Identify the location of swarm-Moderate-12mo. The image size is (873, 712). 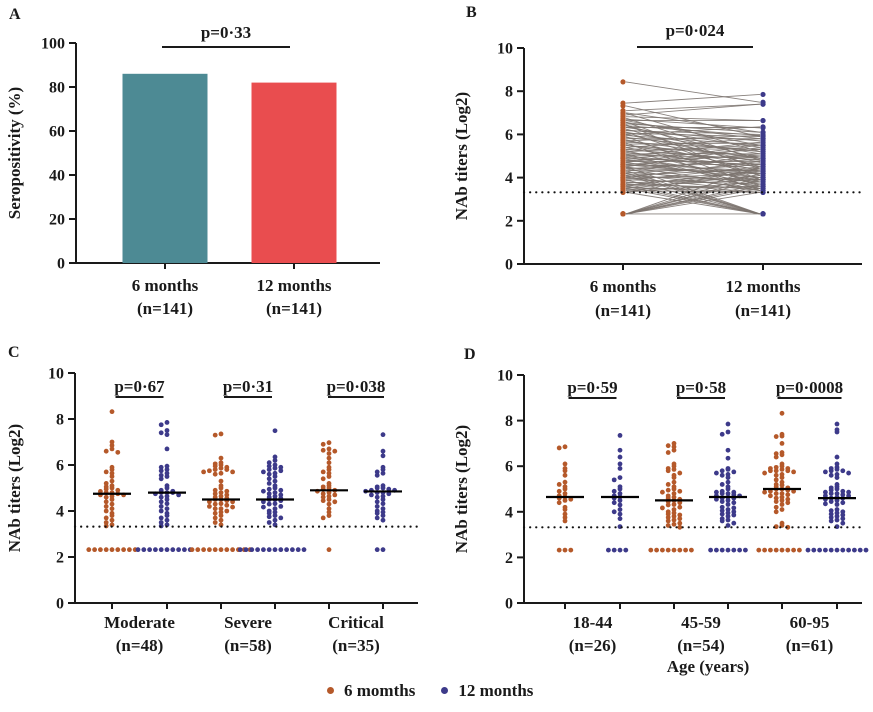
(164, 486).